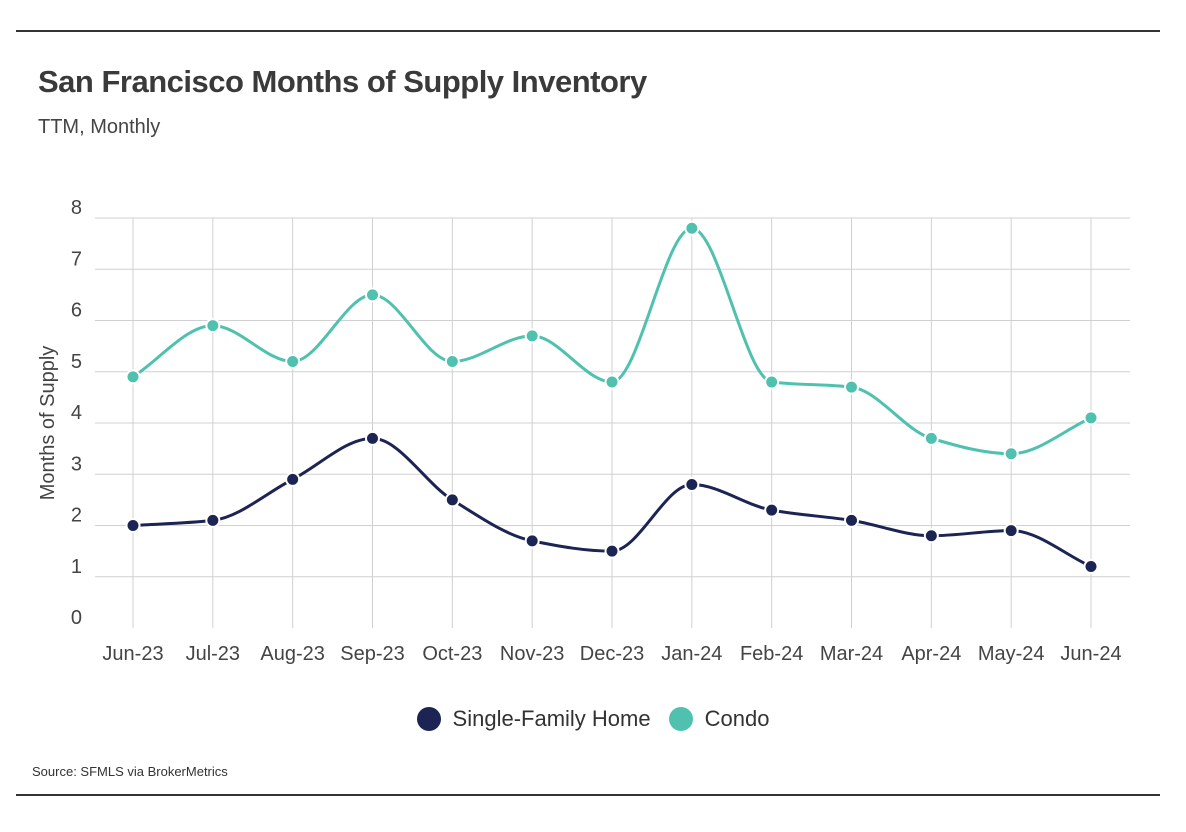  Describe the element at coordinates (551, 718) in the screenshot. I see `legend-label-single-family: Single-Family Home` at that location.